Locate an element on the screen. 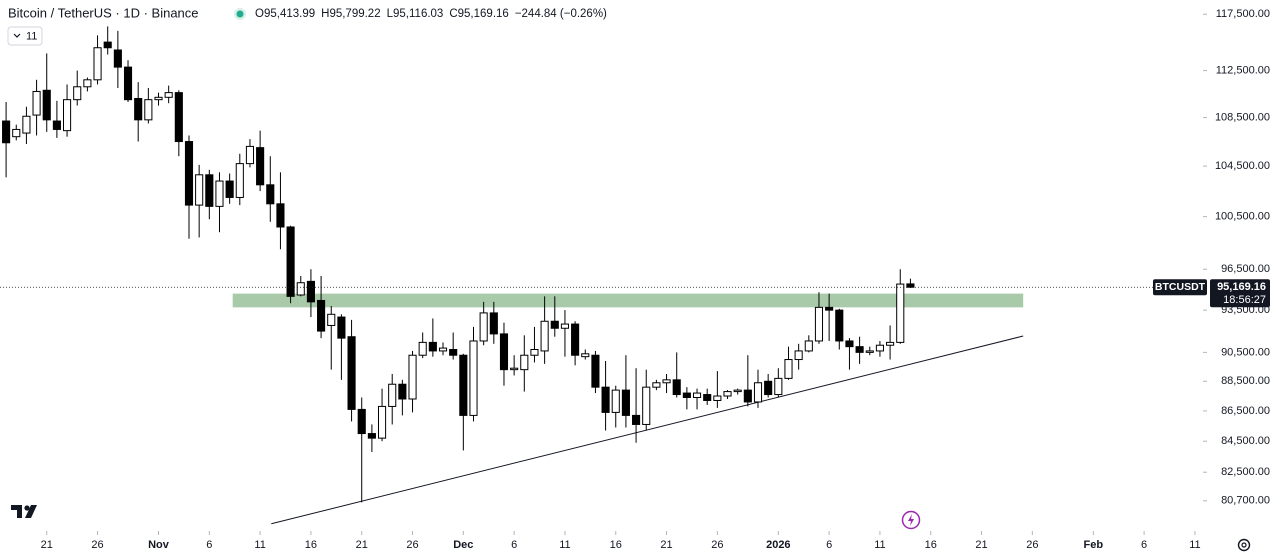 This screenshot has height=558, width=1280. y-tick-label: 82,500.00 is located at coordinates (1245, 472).